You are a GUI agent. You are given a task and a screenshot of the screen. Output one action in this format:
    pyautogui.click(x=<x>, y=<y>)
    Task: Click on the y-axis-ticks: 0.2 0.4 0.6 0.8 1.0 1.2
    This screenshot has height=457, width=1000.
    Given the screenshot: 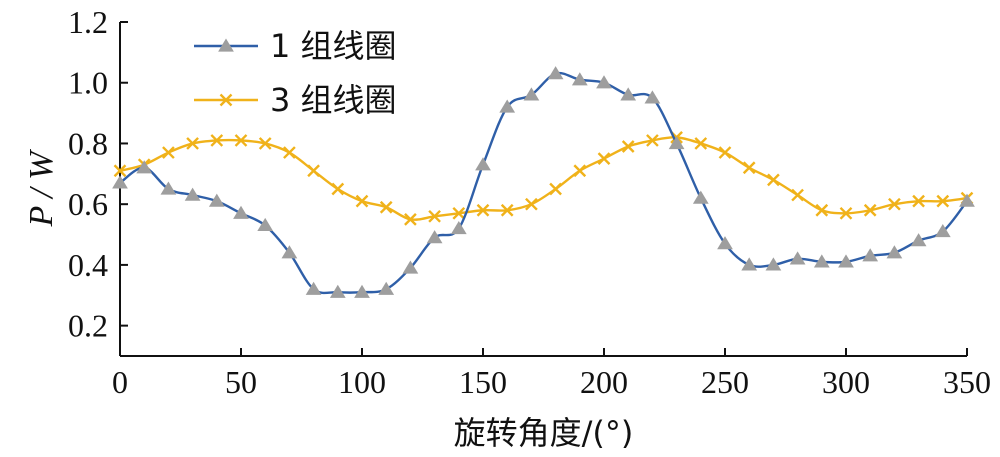 What is the action you would take?
    pyautogui.click(x=98, y=174)
    